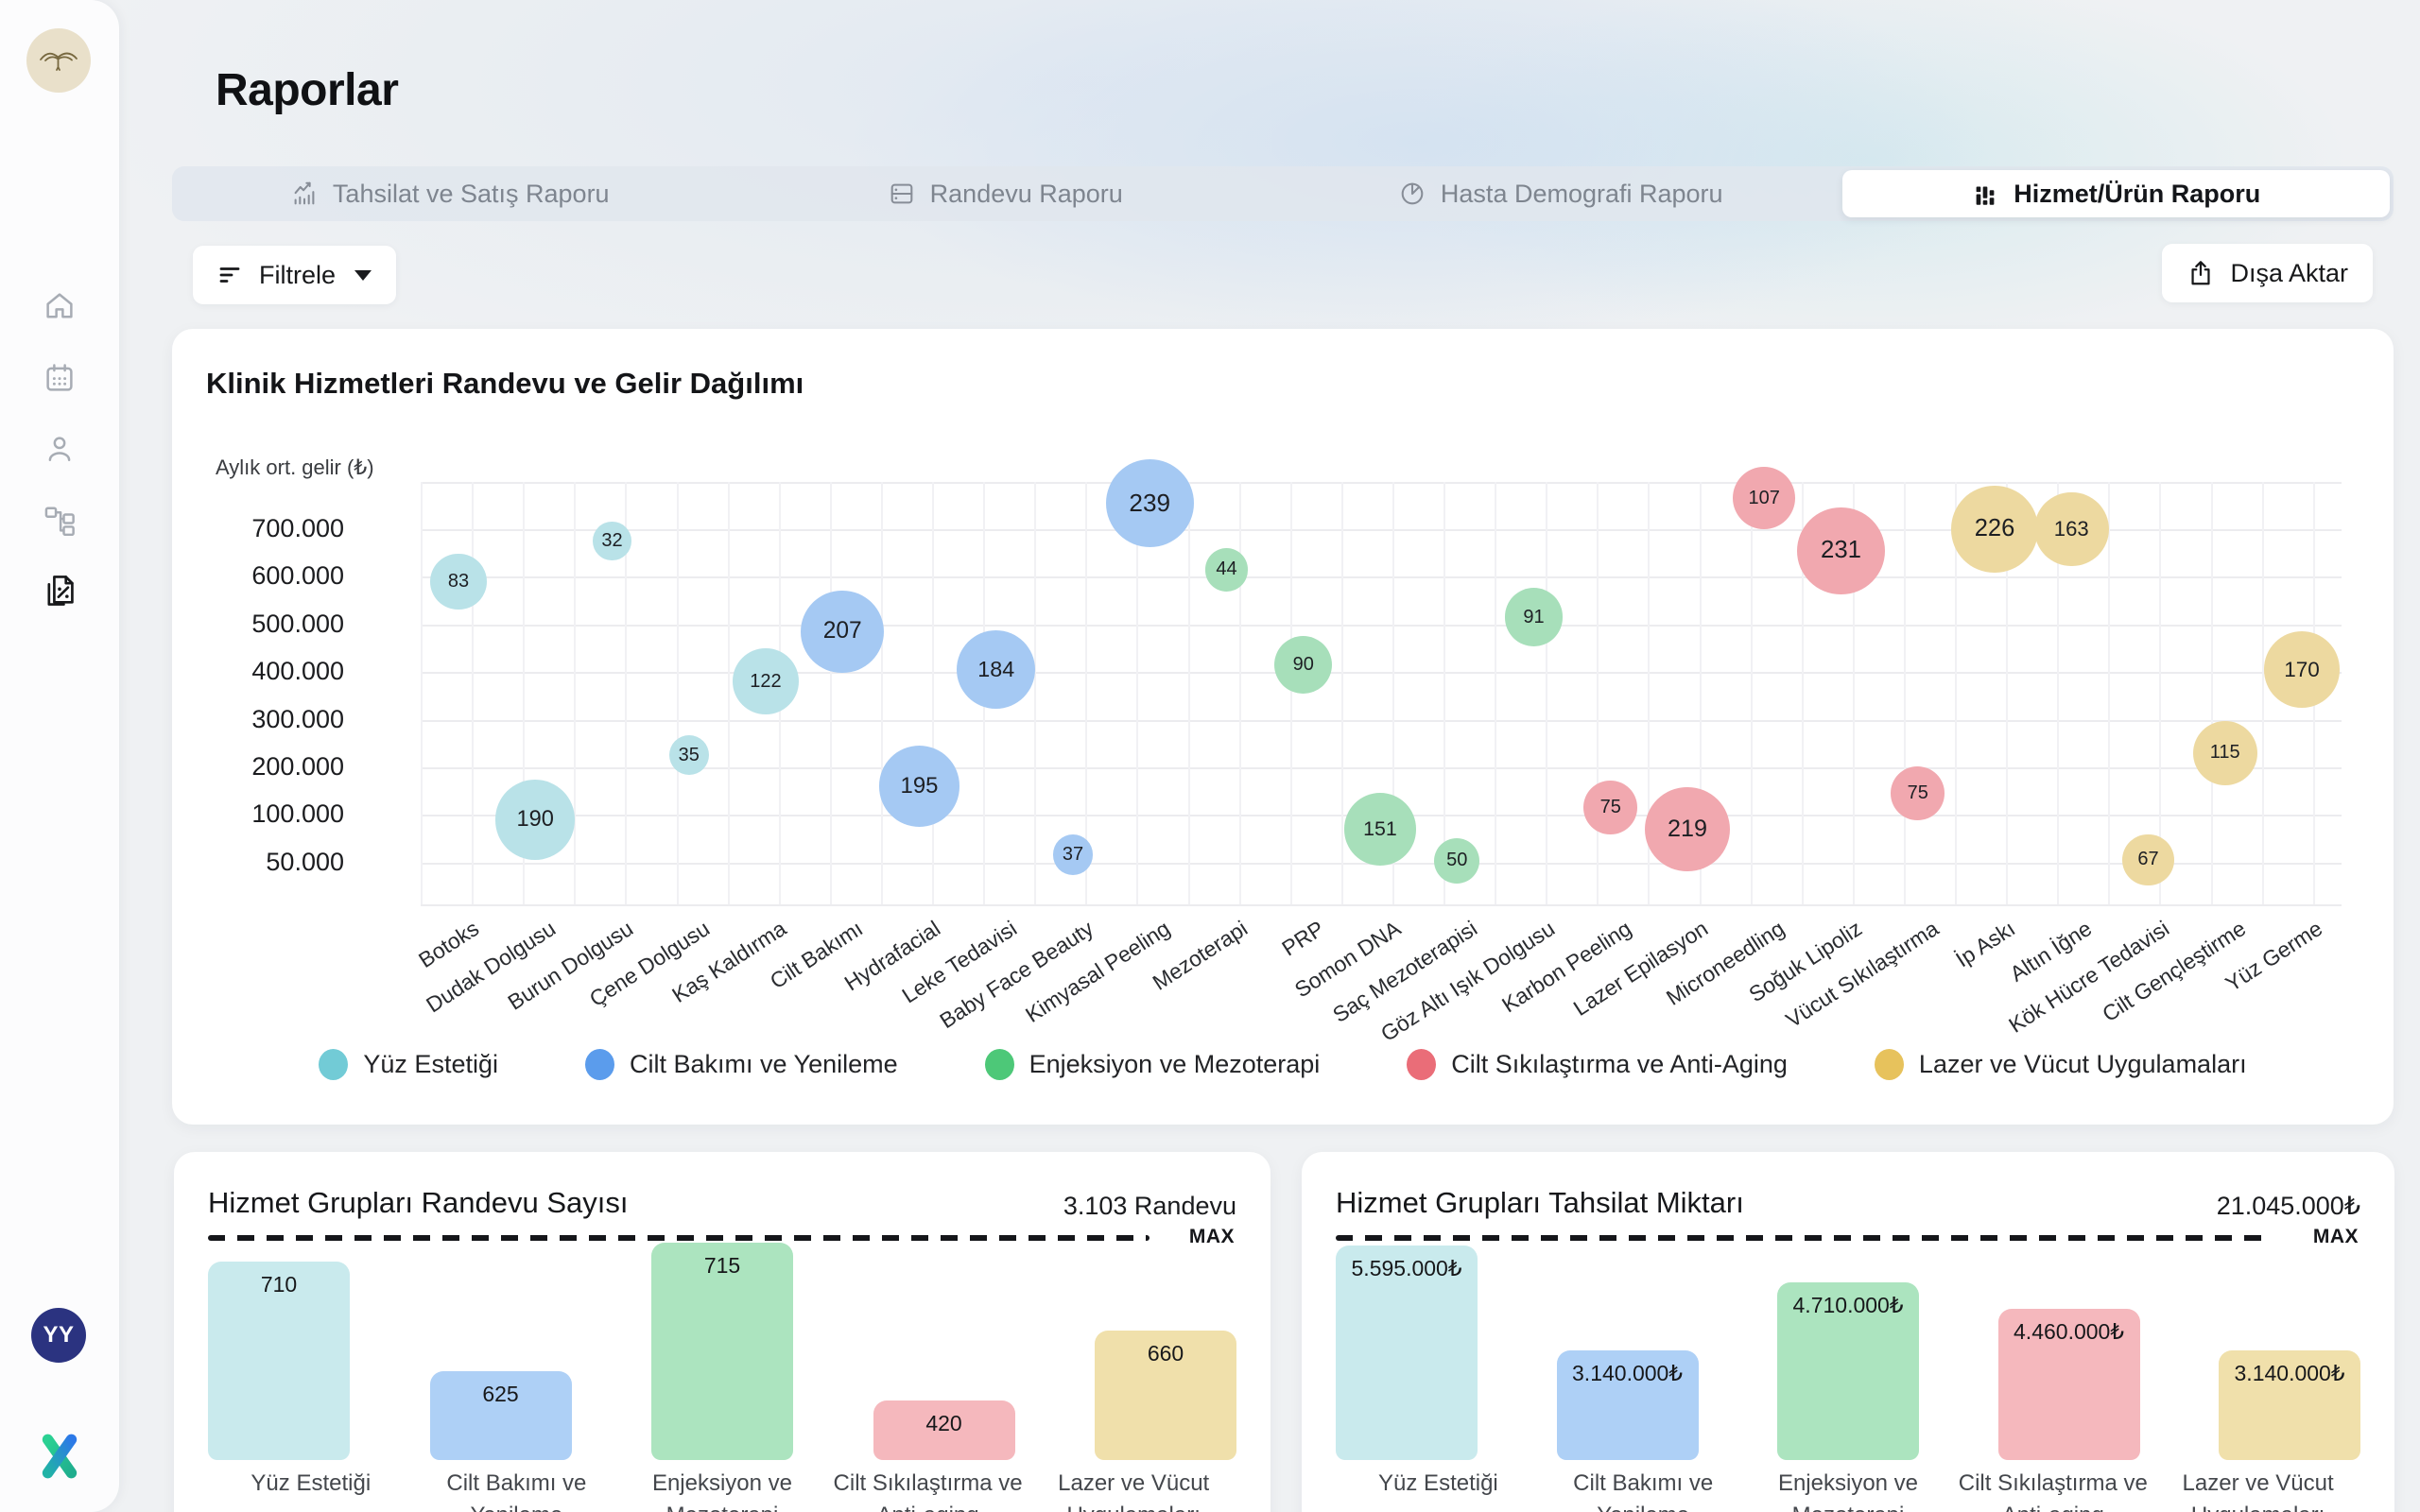  I want to click on chart-bubble-21: 226, so click(1994, 529).